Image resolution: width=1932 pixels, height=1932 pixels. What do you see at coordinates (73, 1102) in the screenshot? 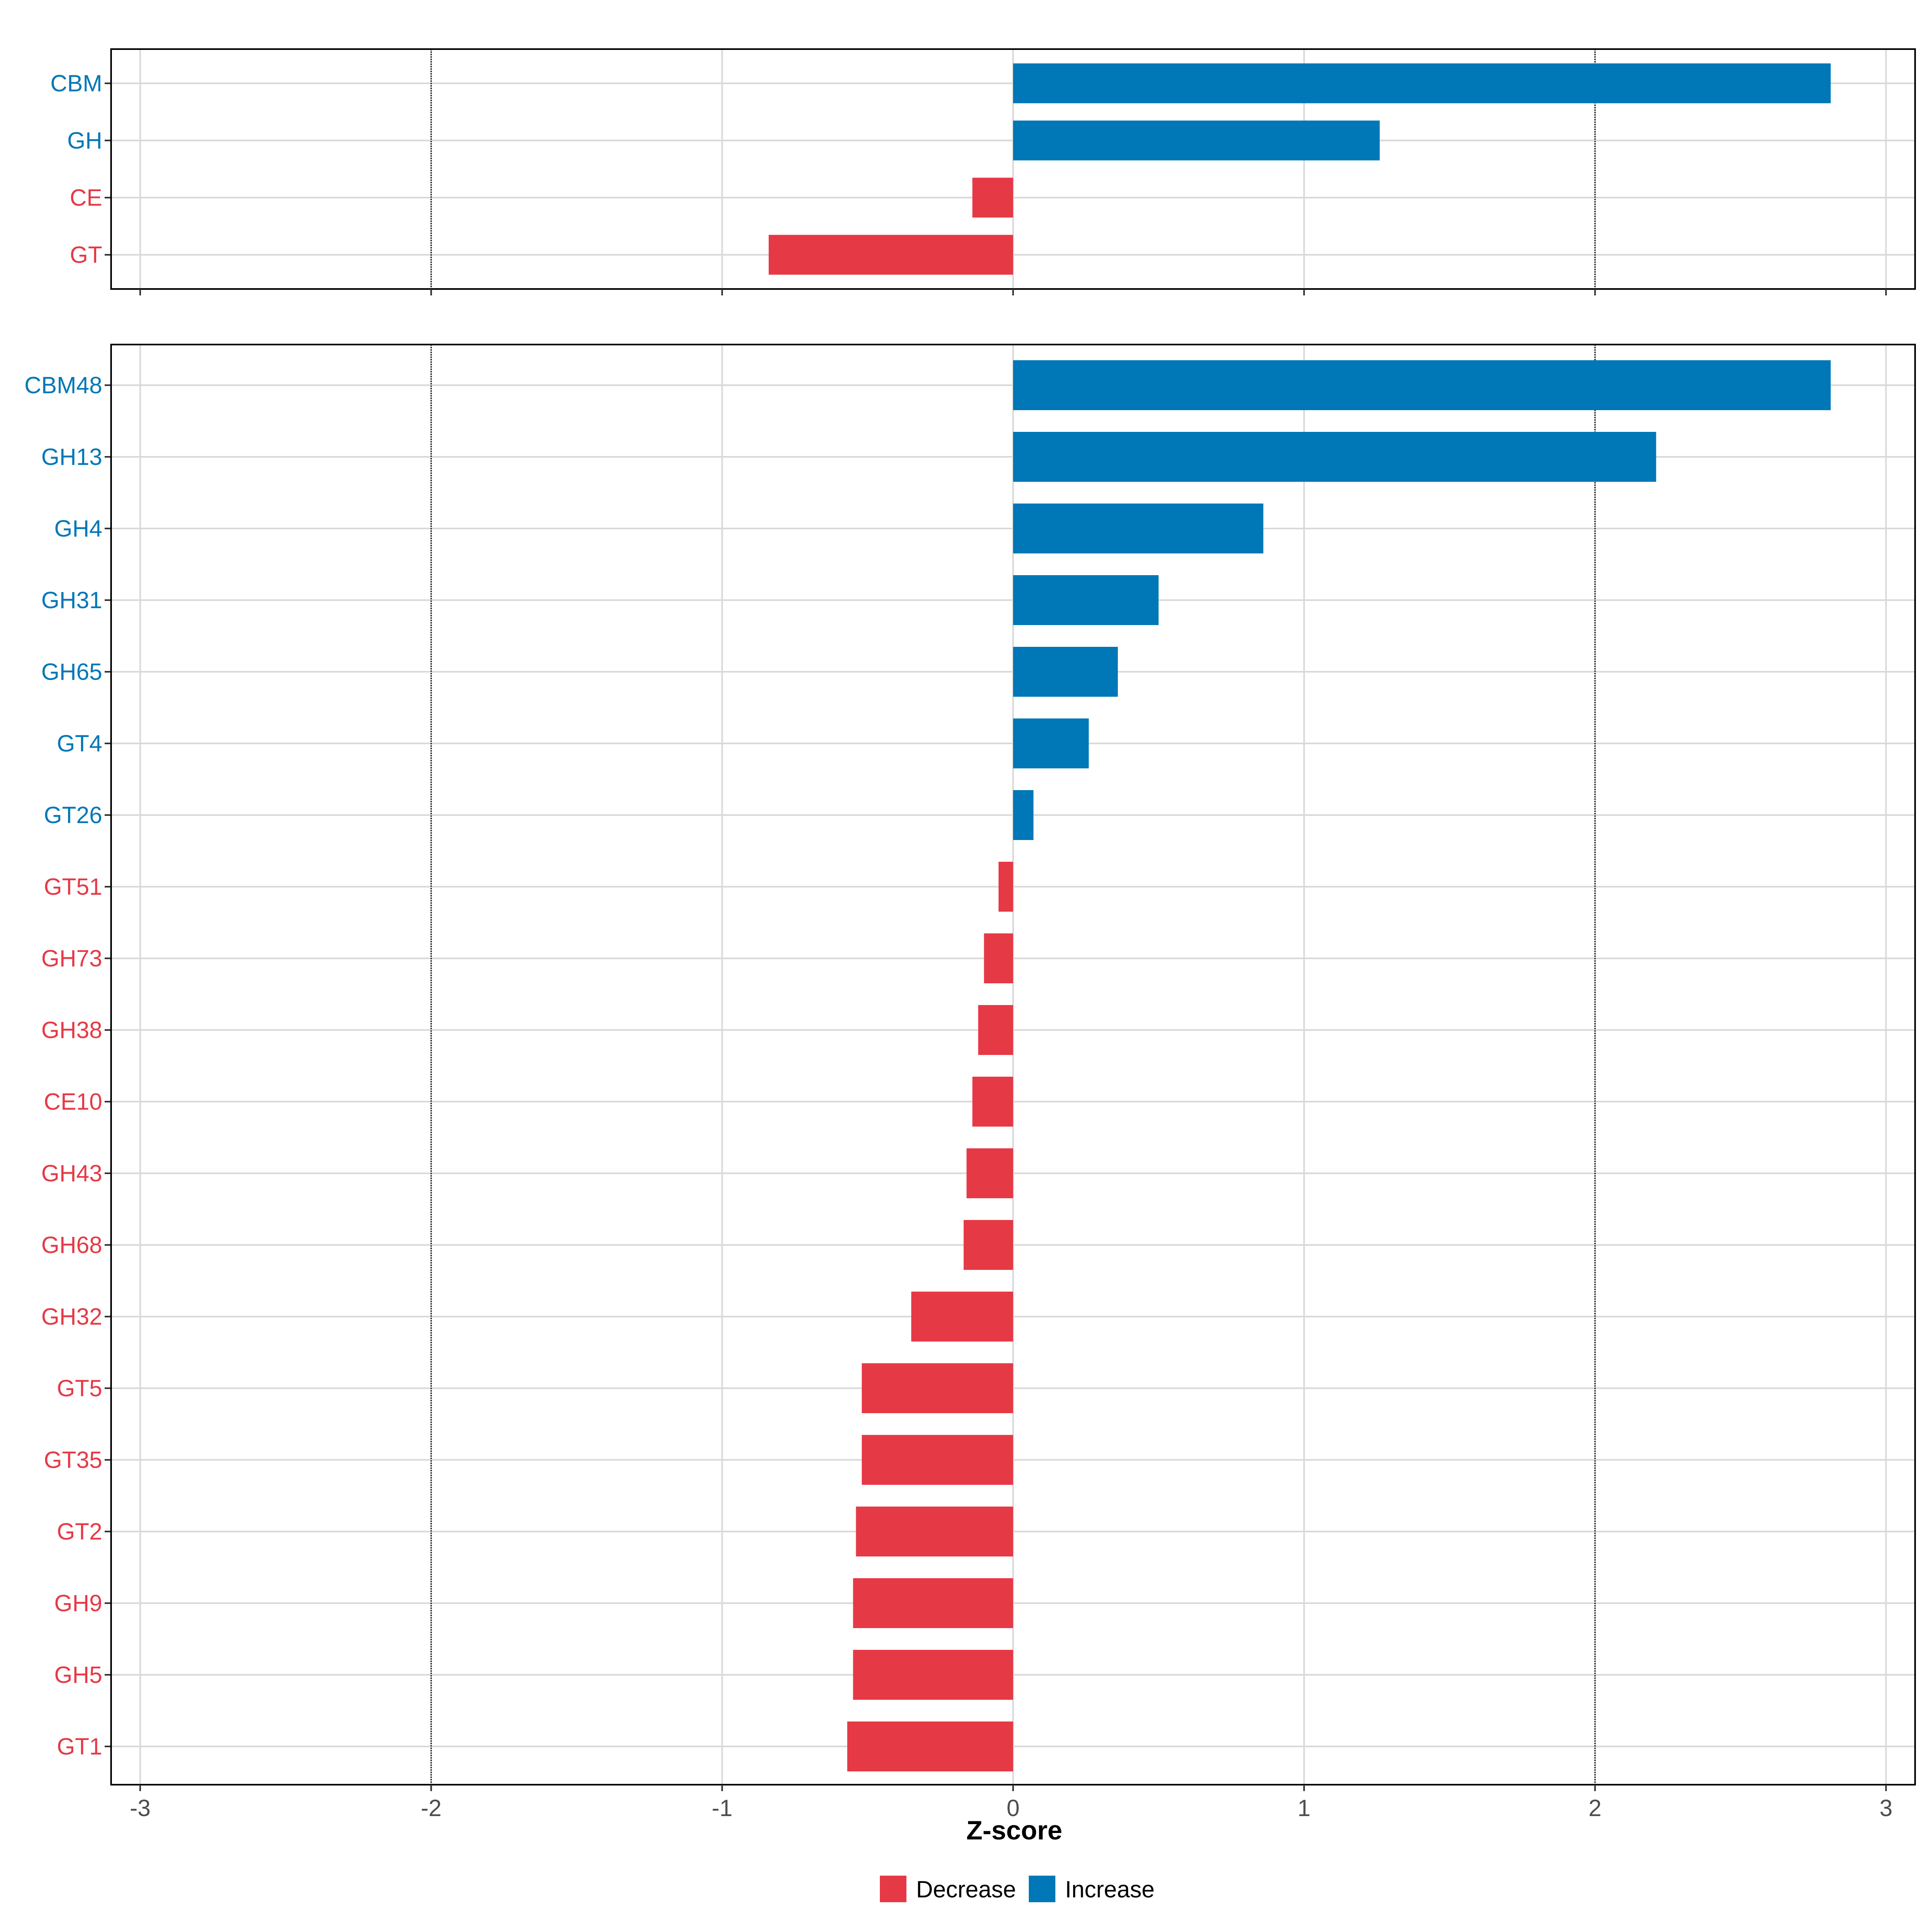
I see `category-label-ce10: CE10` at bounding box center [73, 1102].